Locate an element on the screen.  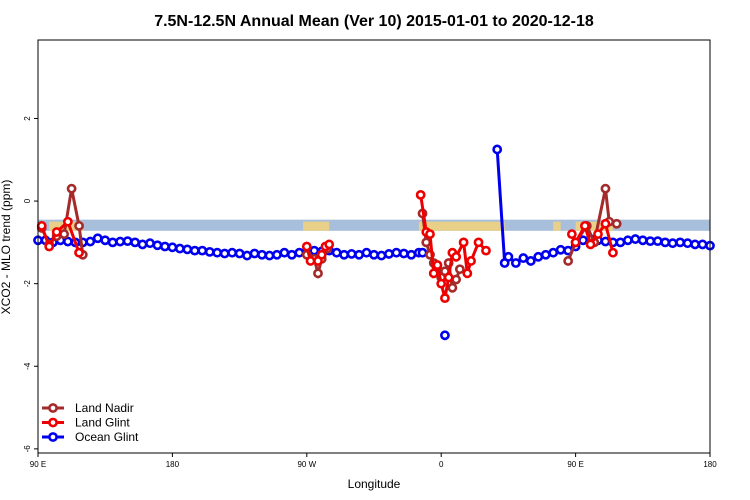
y-axis-ticks: -6 -4 -2 0 2 is located at coordinates (30, 284).